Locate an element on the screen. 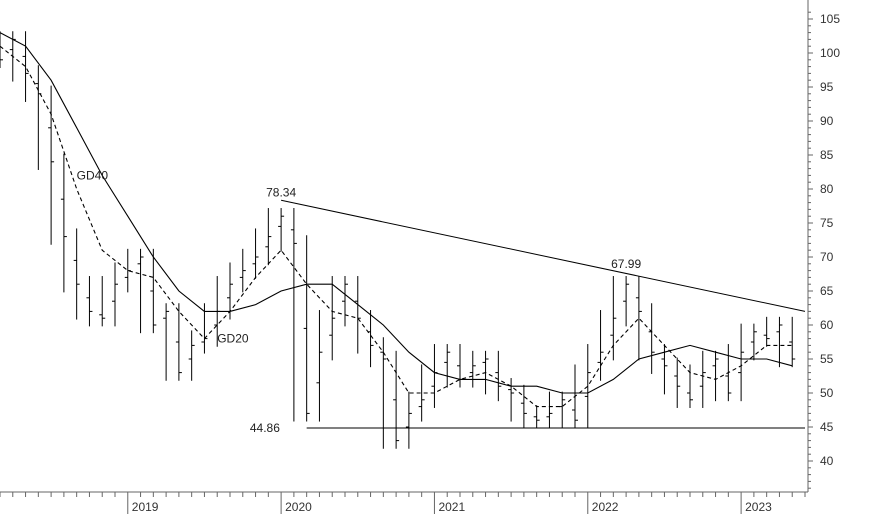 The width and height of the screenshot is (874, 515). y-tick-label: 100 is located at coordinates (830, 53).